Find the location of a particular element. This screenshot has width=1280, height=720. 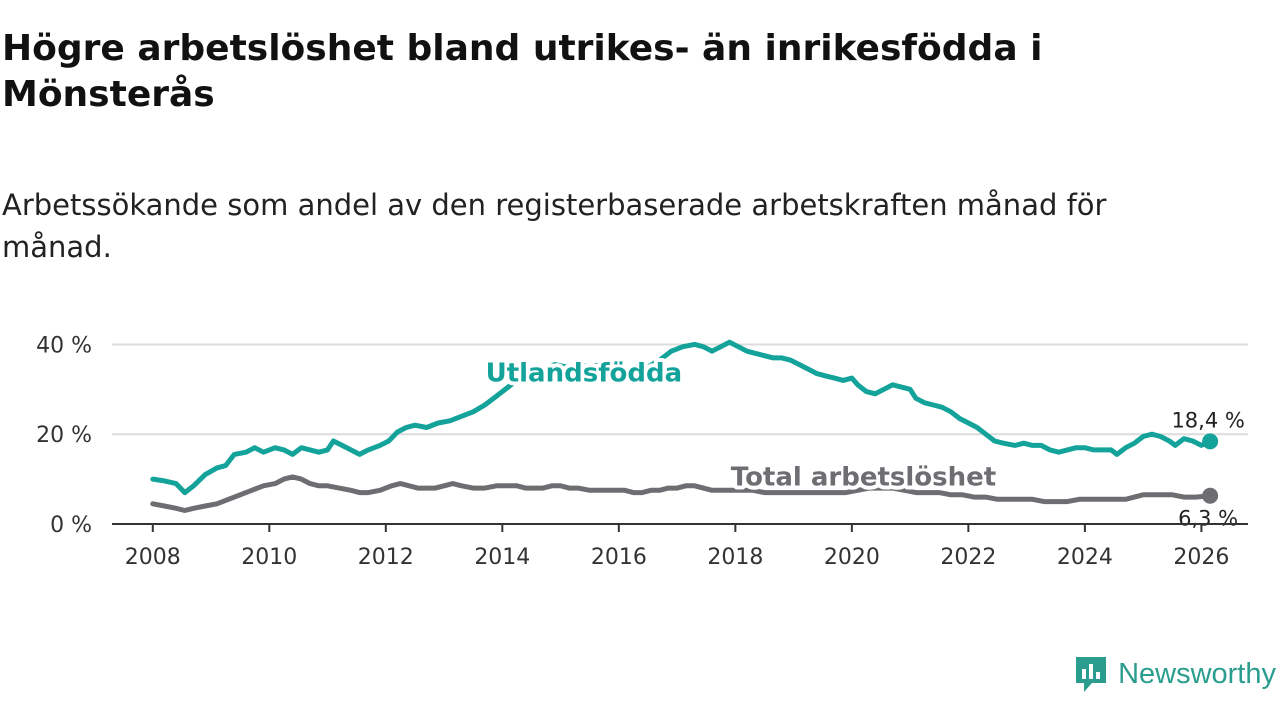

brand-logo: Newsworthy is located at coordinates (1175, 674).